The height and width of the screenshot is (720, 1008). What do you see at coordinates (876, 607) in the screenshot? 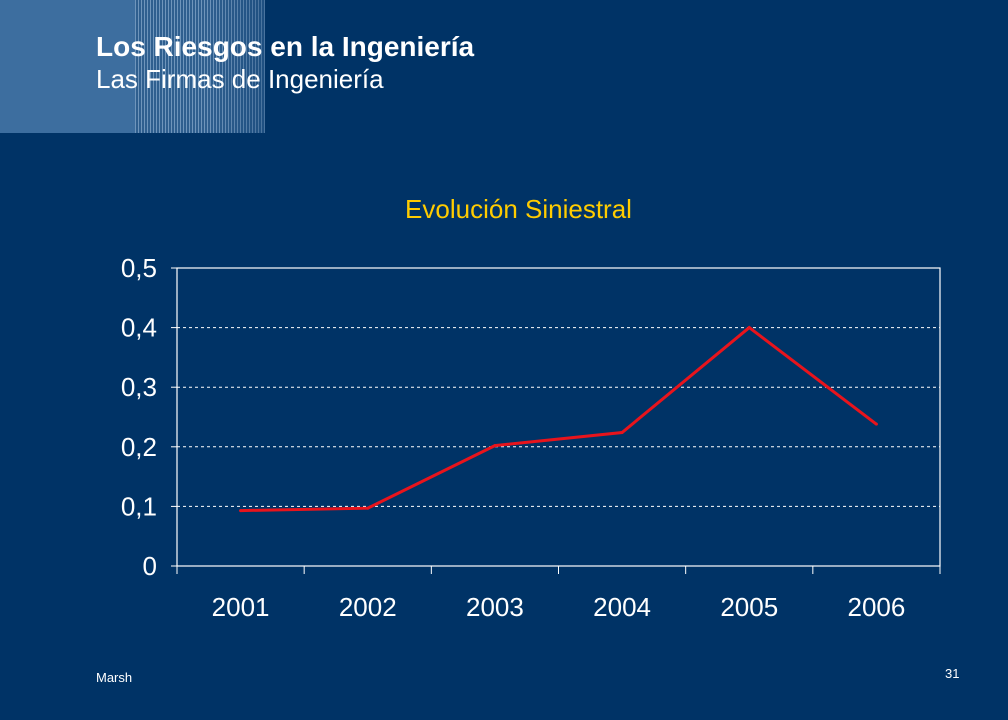
I see `x-tick-label: 2006` at bounding box center [876, 607].